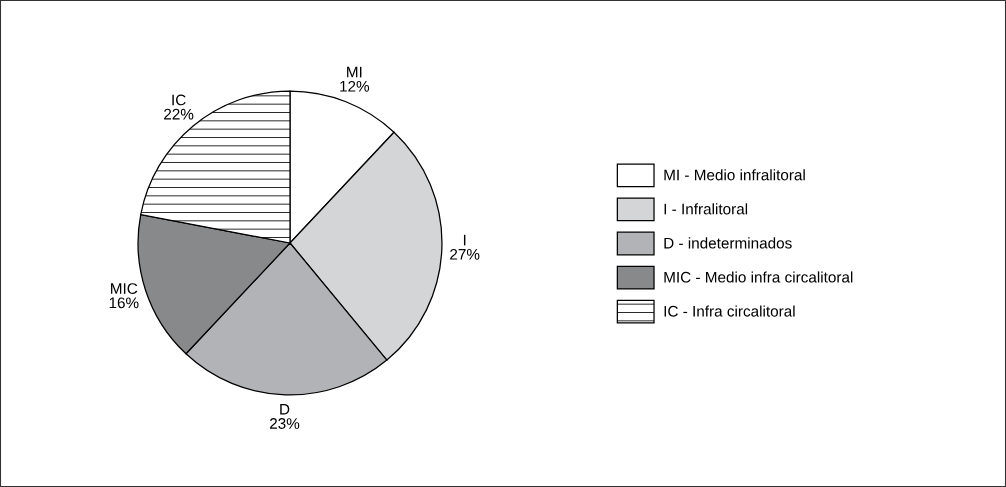 Image resolution: width=1006 pixels, height=487 pixels. What do you see at coordinates (179, 107) in the screenshot?
I see `data-label: IC 22%` at bounding box center [179, 107].